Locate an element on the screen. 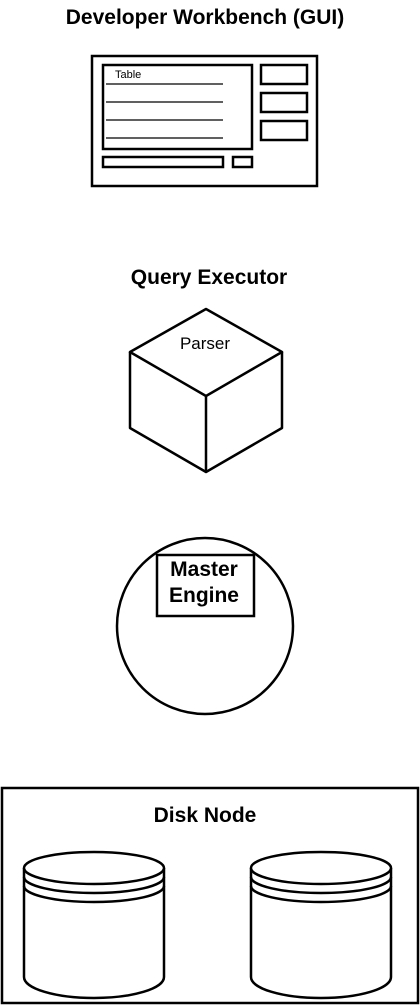  disk-node-title: Disk Node is located at coordinates (205, 815).